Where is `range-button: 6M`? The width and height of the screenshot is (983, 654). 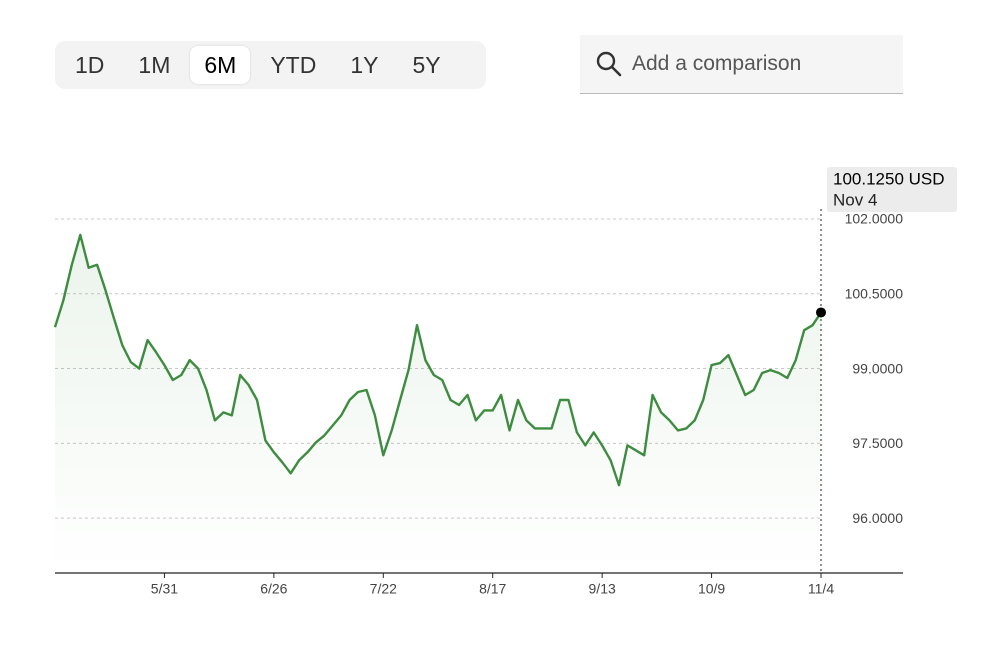
range-button: 6M is located at coordinates (220, 65).